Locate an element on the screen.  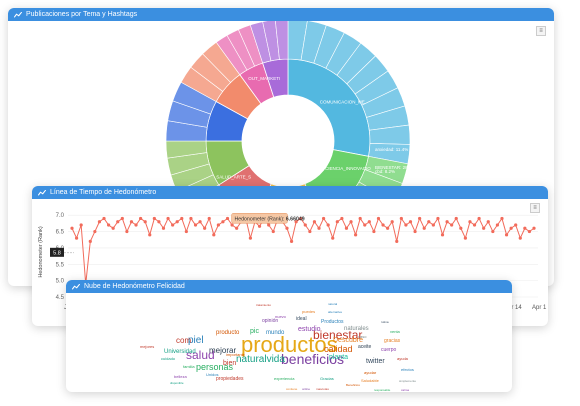
word-cloud-word: calidad is located at coordinates (338, 348).